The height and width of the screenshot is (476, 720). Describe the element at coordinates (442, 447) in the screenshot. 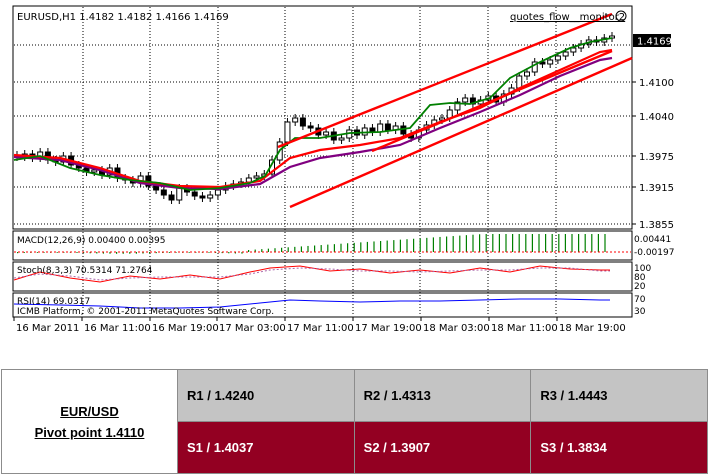

I see `s2-cell: S2 / 1.3907` at that location.